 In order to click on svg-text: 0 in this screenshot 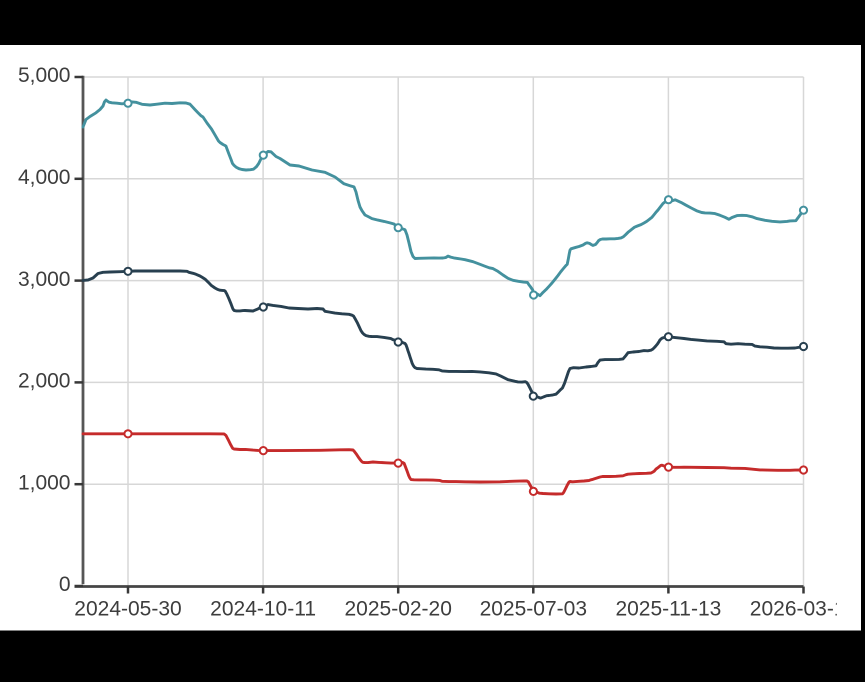, I will do `click(65, 584)`.